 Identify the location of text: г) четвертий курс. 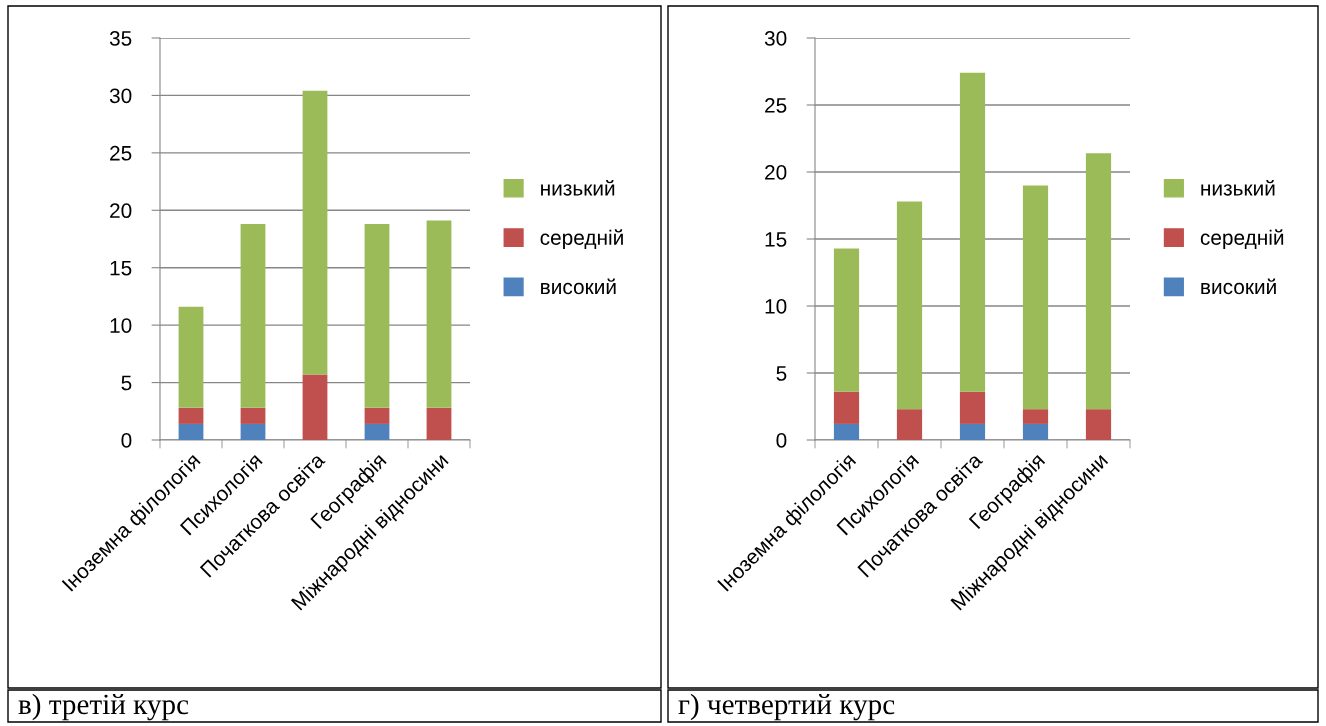
(786, 707).